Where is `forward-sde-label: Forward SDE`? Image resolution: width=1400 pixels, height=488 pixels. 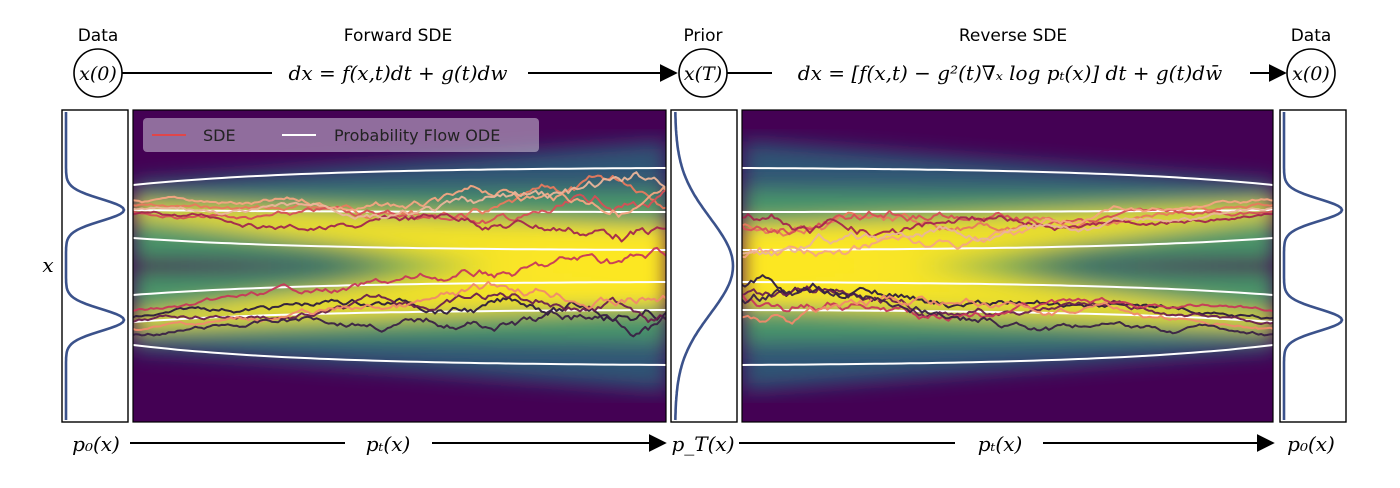
forward-sde-label: Forward SDE is located at coordinates (398, 36).